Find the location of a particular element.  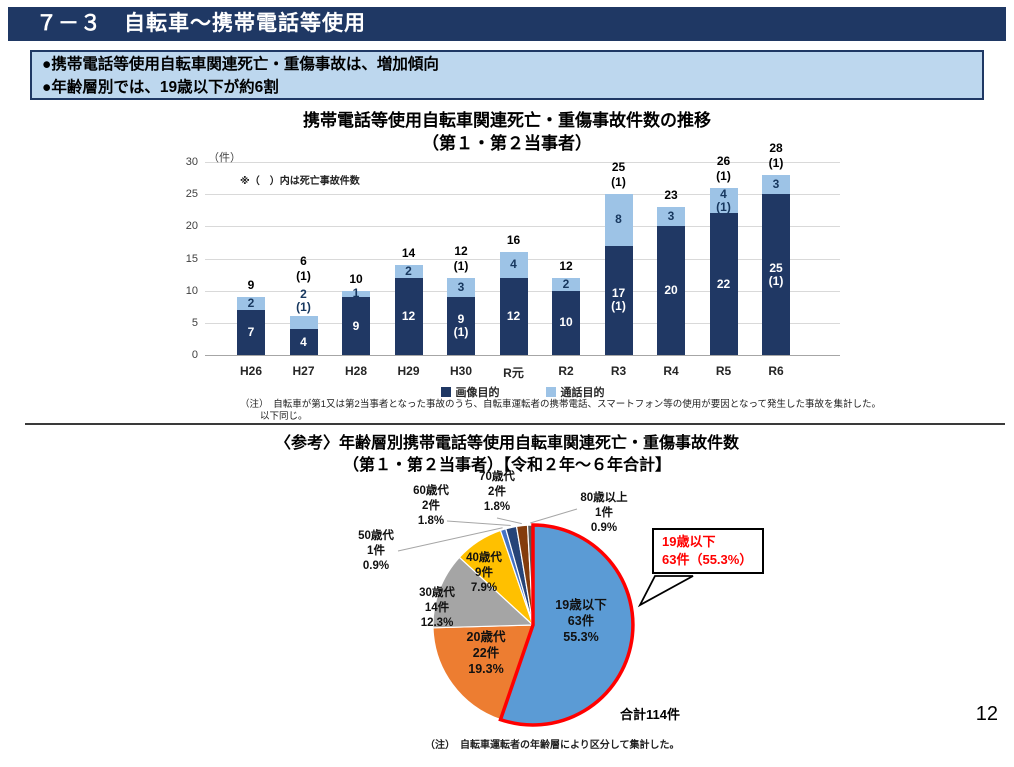

bar-value-label: 17 (1) is located at coordinates (618, 300).